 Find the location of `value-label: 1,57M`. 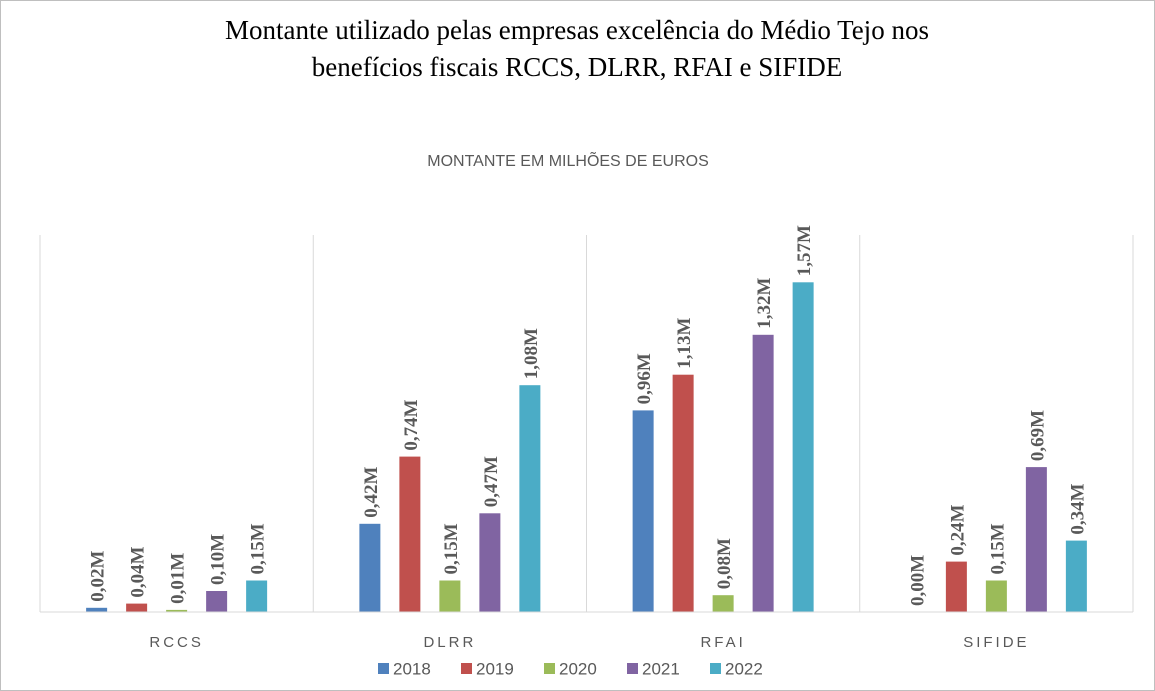

value-label: 1,57M is located at coordinates (804, 250).